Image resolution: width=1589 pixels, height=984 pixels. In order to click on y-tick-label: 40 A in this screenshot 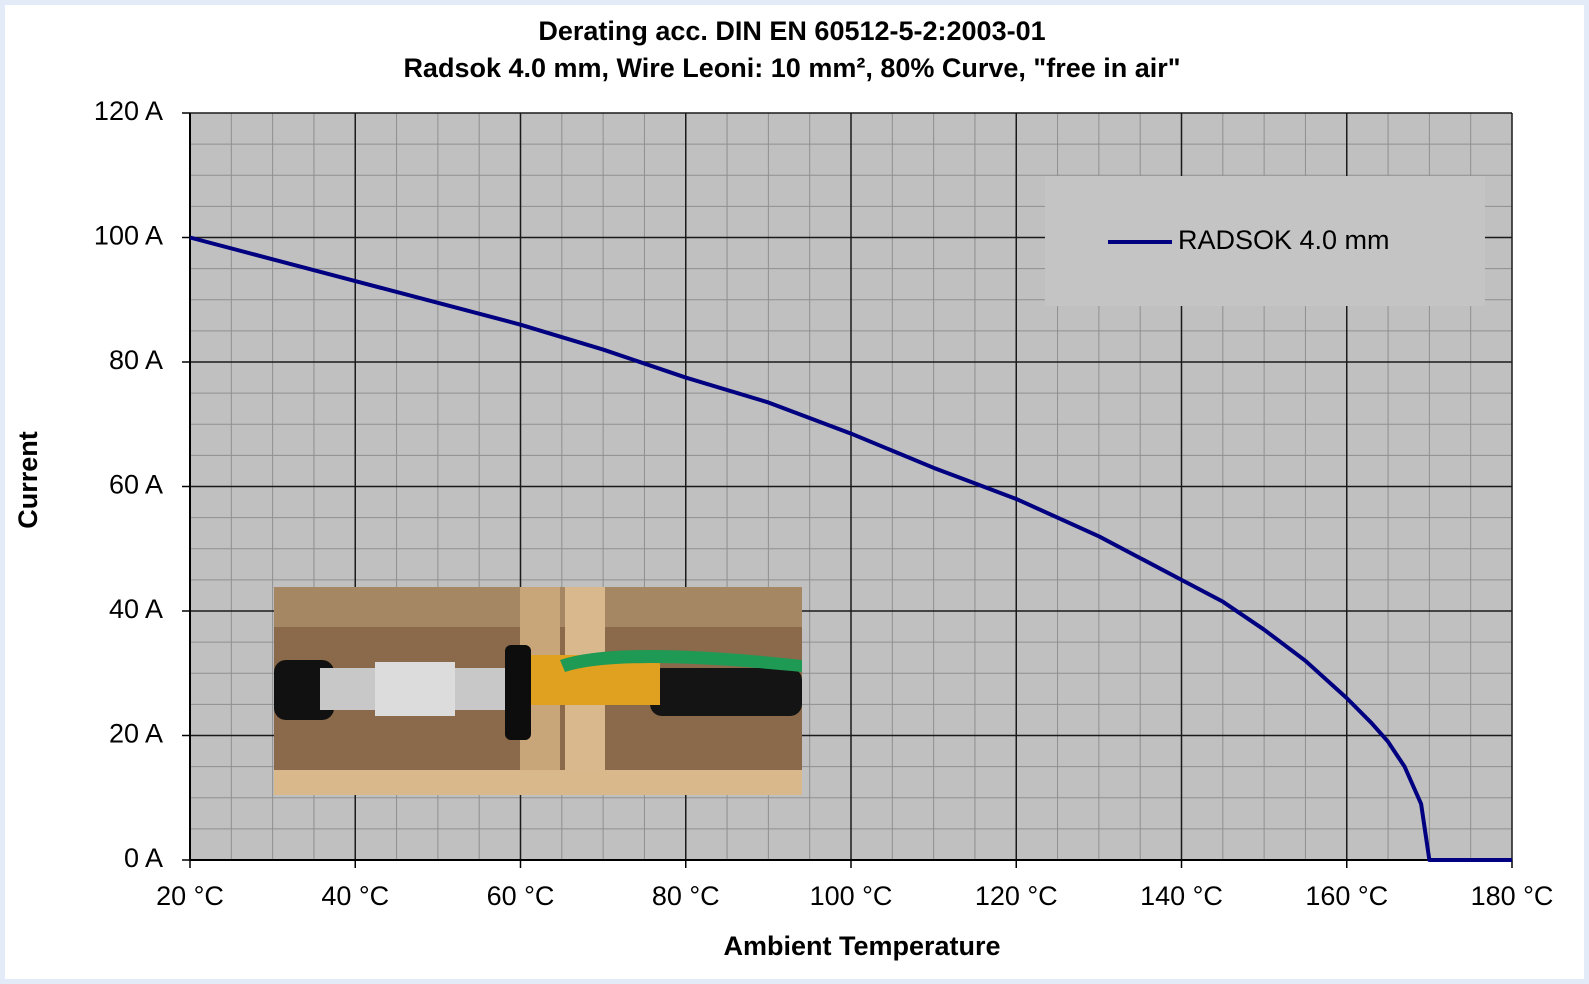, I will do `click(136, 609)`.